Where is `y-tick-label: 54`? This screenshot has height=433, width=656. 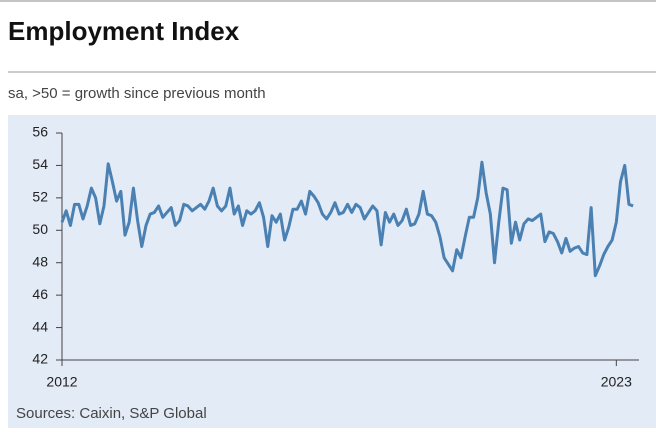 y-tick-label: 54 is located at coordinates (40, 164).